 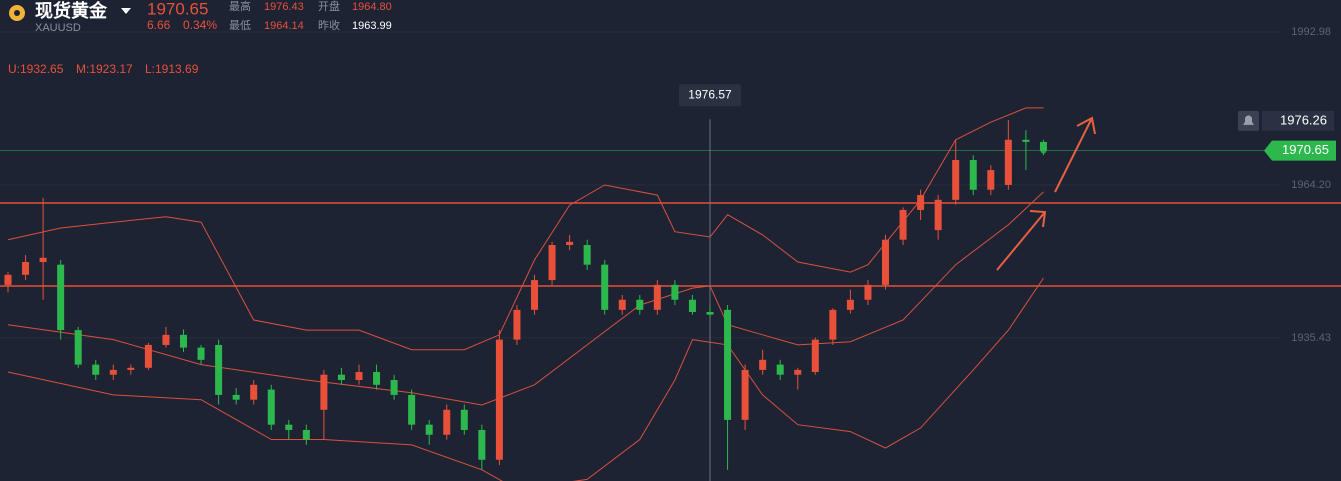 I want to click on alert-price-box, so click(x=1298, y=120).